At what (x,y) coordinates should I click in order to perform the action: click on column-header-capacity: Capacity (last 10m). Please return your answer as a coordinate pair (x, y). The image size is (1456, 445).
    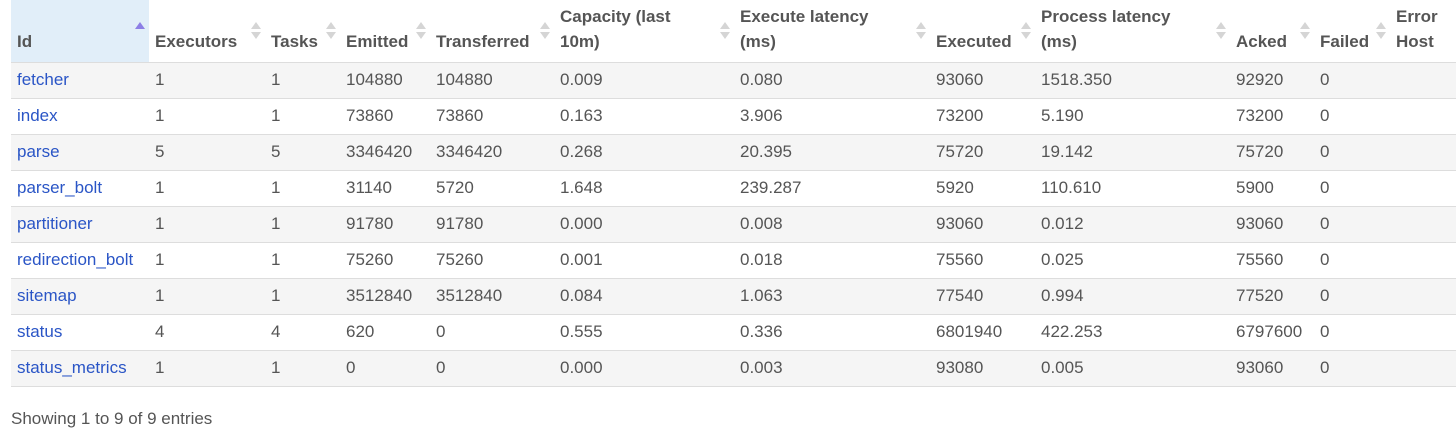
    Looking at the image, I should click on (644, 31).